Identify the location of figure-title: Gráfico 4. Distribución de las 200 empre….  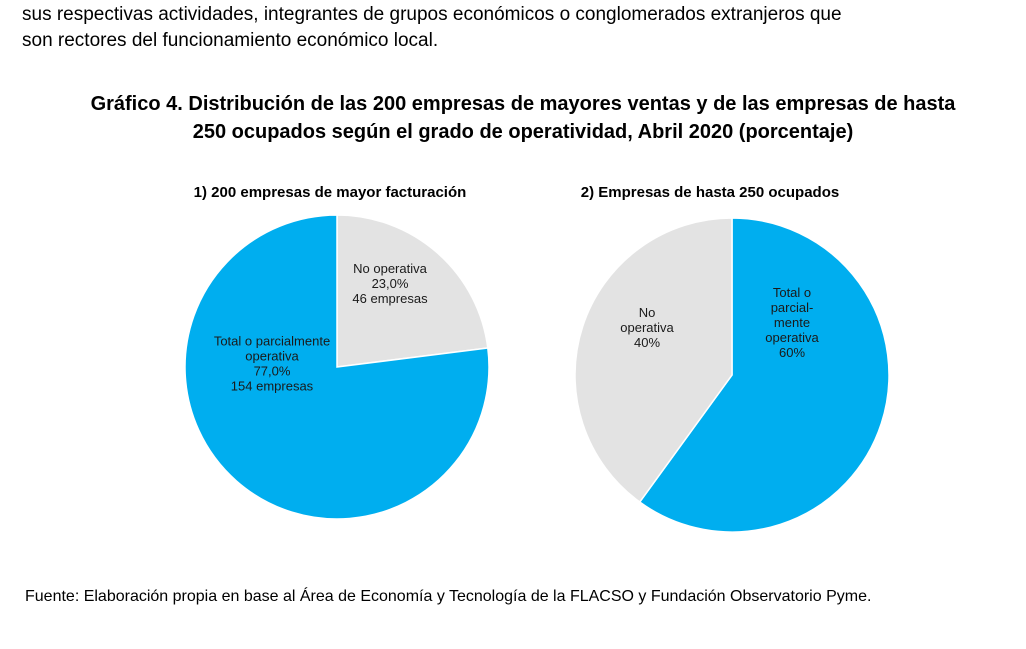
(523, 118).